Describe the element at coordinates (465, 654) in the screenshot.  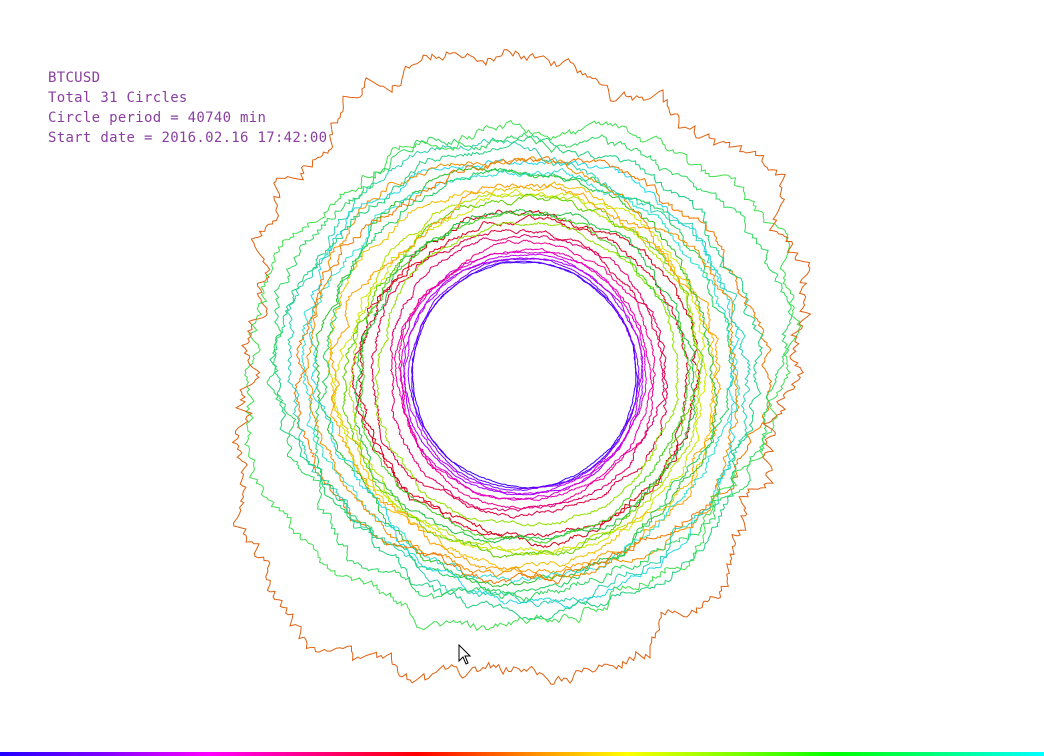
I see `mouse-cursor-icon` at that location.